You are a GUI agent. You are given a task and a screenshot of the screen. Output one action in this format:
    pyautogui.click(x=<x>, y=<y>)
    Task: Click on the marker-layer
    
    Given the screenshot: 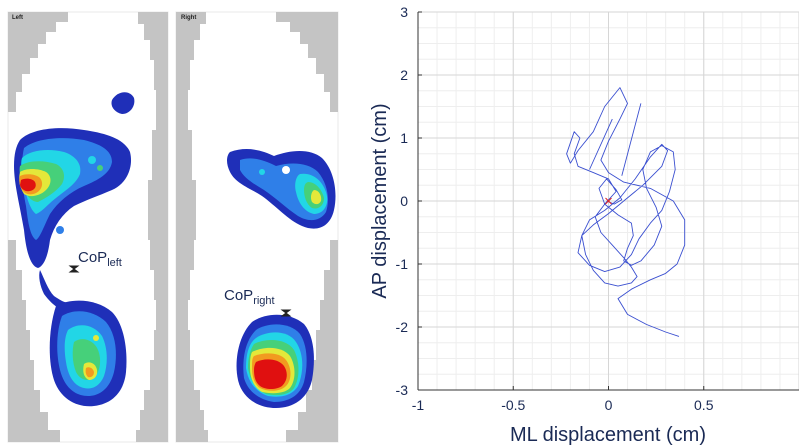 What is the action you would take?
    pyautogui.click(x=608, y=201)
    